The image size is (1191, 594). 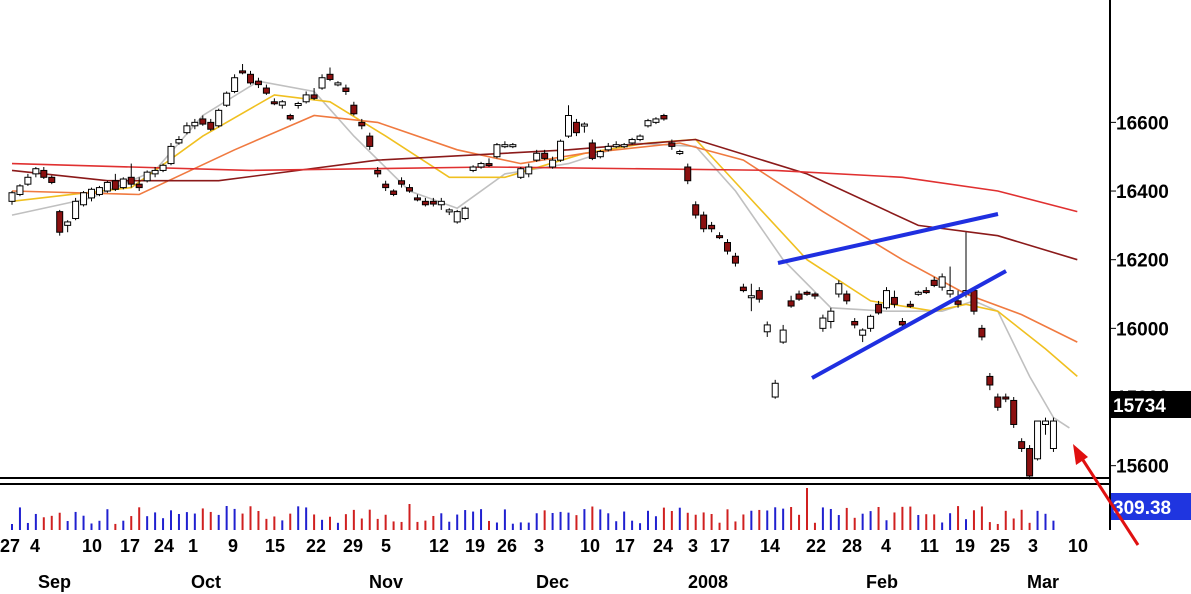 I want to click on wedge-pattern-lines, so click(x=892, y=296).